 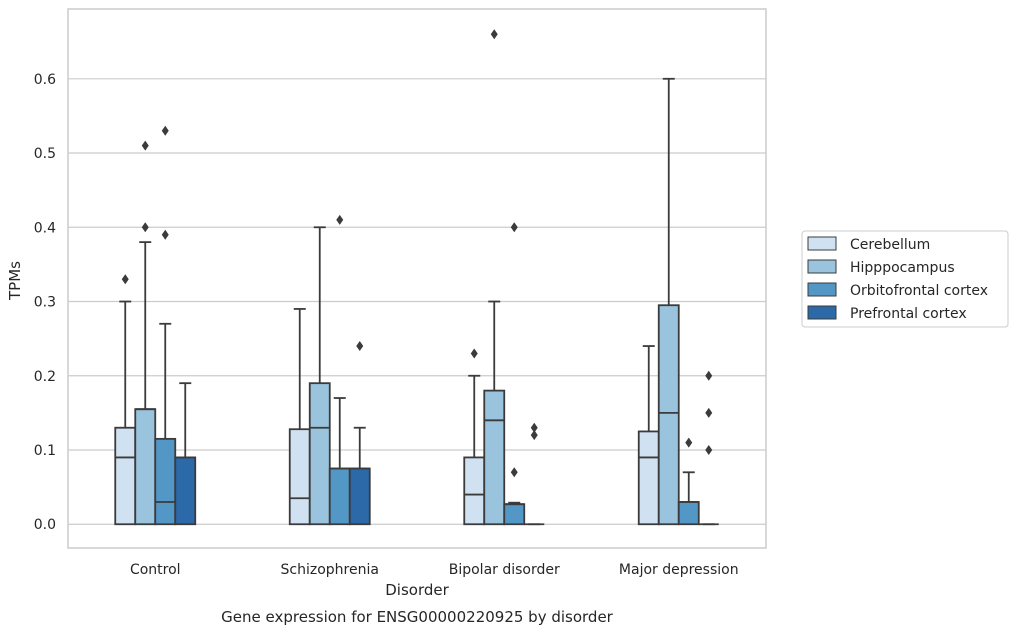 What do you see at coordinates (919, 291) in the screenshot?
I see `legend-label: Orbitofrontal cortex` at bounding box center [919, 291].